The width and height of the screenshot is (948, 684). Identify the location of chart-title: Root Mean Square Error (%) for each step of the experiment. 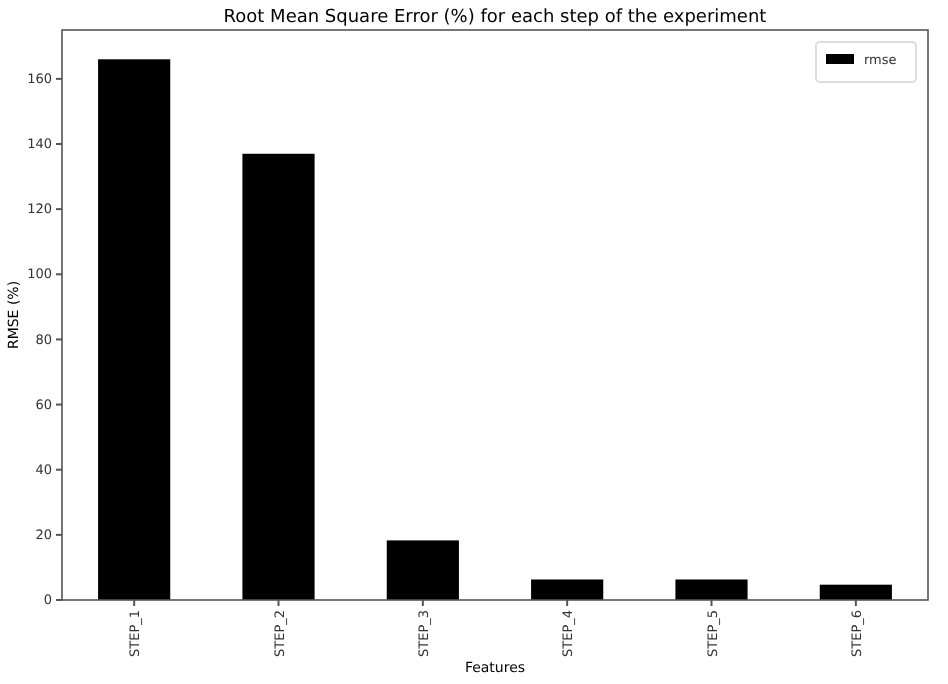
(495, 18).